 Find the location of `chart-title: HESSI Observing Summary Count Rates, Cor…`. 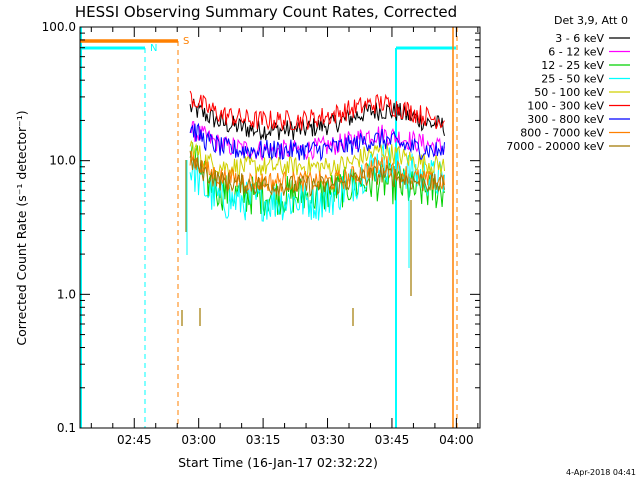

chart-title: HESSI Observing Summary Count Rates, Cor… is located at coordinates (266, 12).